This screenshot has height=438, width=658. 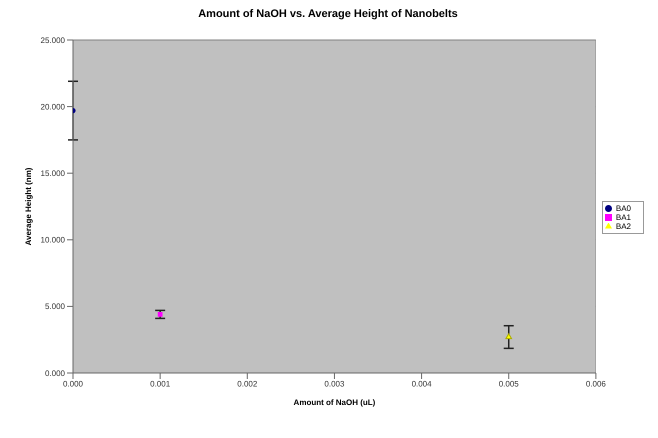 I want to click on y-tick-label: 20.000, so click(x=53, y=107).